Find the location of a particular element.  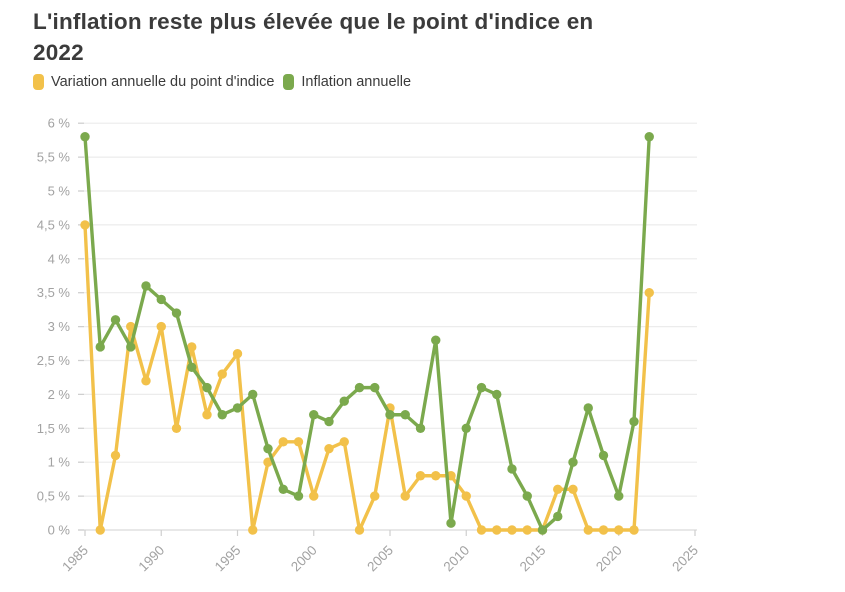

y-axis-tick-label: 3,5 % is located at coordinates (54, 292).